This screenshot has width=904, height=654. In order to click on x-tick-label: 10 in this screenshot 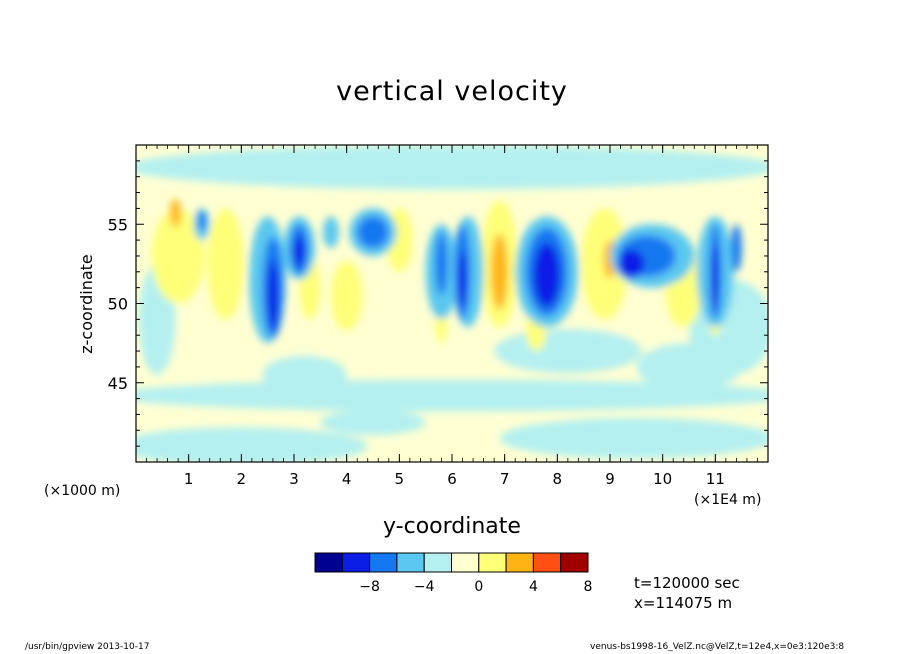, I will do `click(662, 479)`.